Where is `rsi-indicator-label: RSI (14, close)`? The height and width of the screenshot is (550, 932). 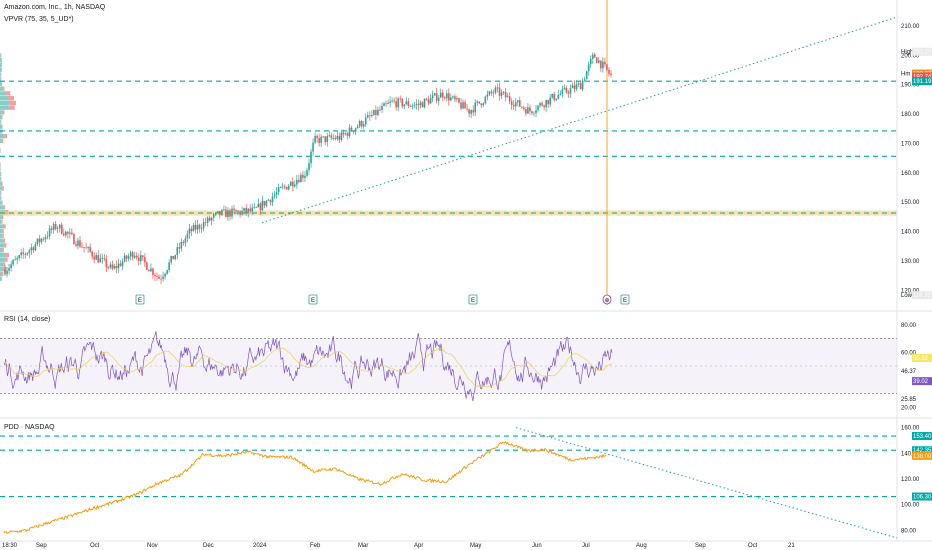
rsi-indicator-label: RSI (14, close) is located at coordinates (27, 319).